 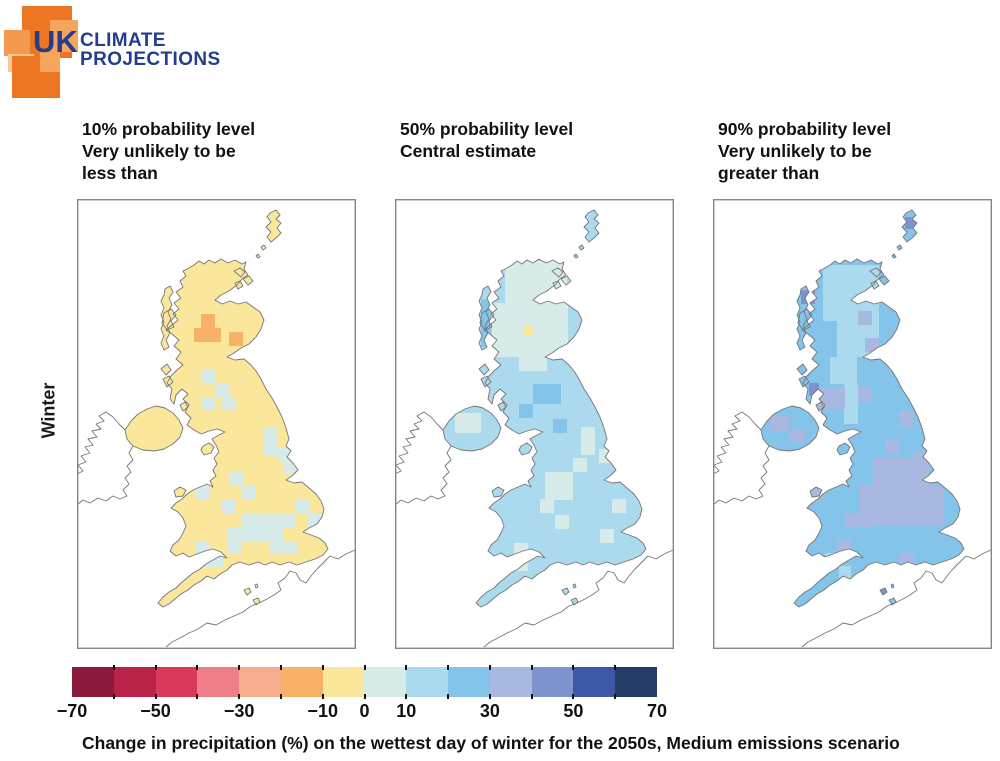 I want to click on colorbar-tick-label: 30, so click(x=489, y=711).